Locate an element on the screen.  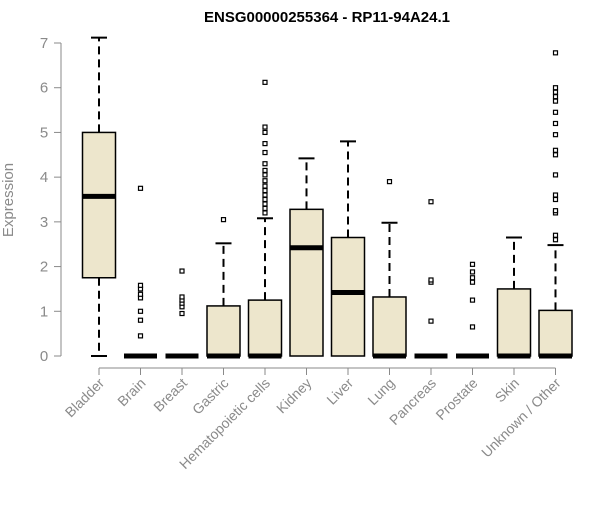
box-skin is located at coordinates (514, 297).